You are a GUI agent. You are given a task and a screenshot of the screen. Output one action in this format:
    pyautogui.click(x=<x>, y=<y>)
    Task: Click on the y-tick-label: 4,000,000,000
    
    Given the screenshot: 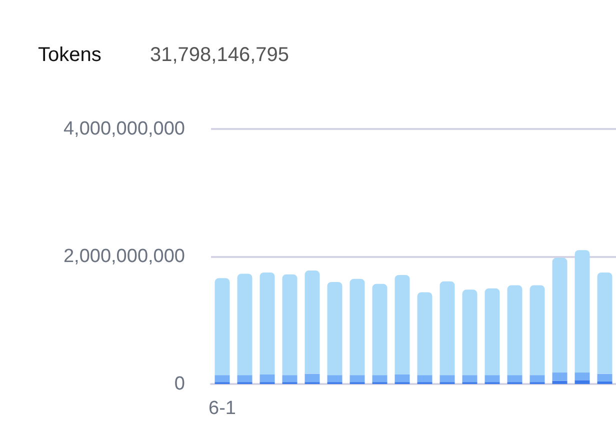 What is the action you would take?
    pyautogui.click(x=124, y=129)
    